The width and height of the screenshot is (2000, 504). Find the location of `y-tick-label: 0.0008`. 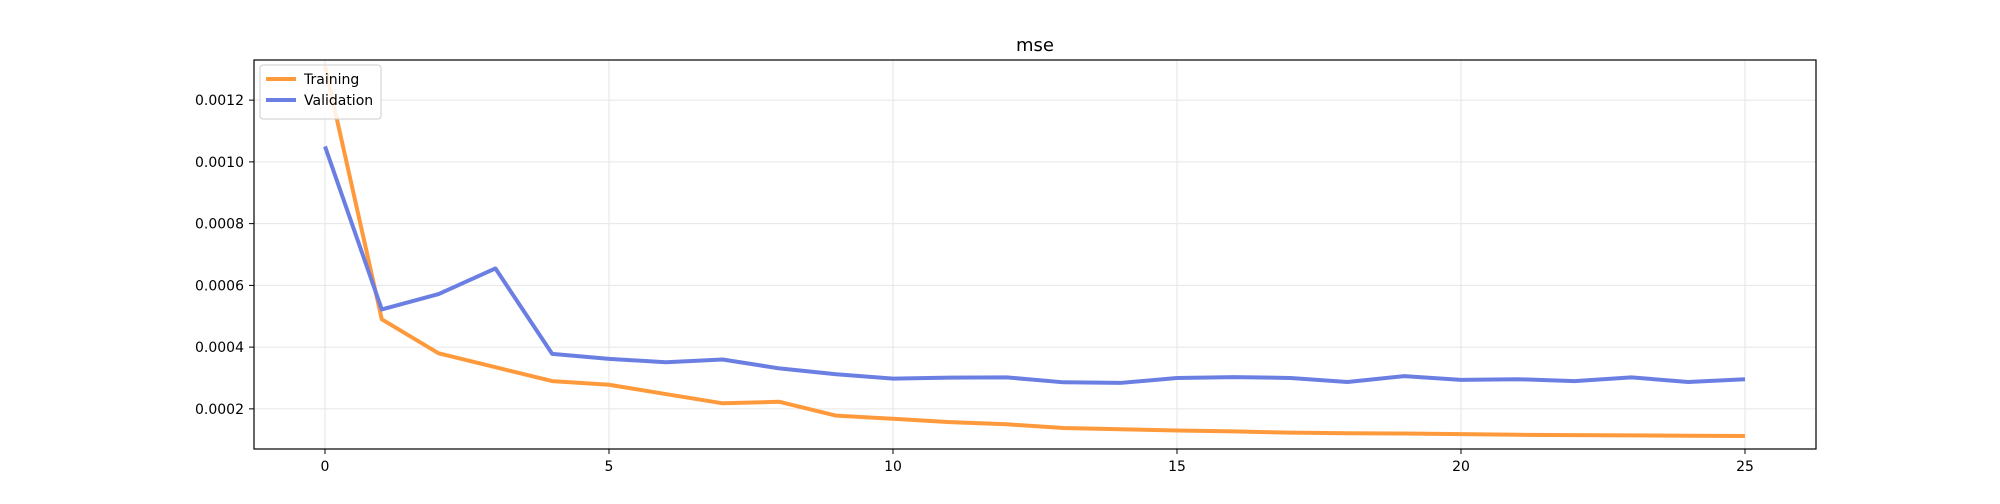

y-tick-label: 0.0008 is located at coordinates (219, 225).